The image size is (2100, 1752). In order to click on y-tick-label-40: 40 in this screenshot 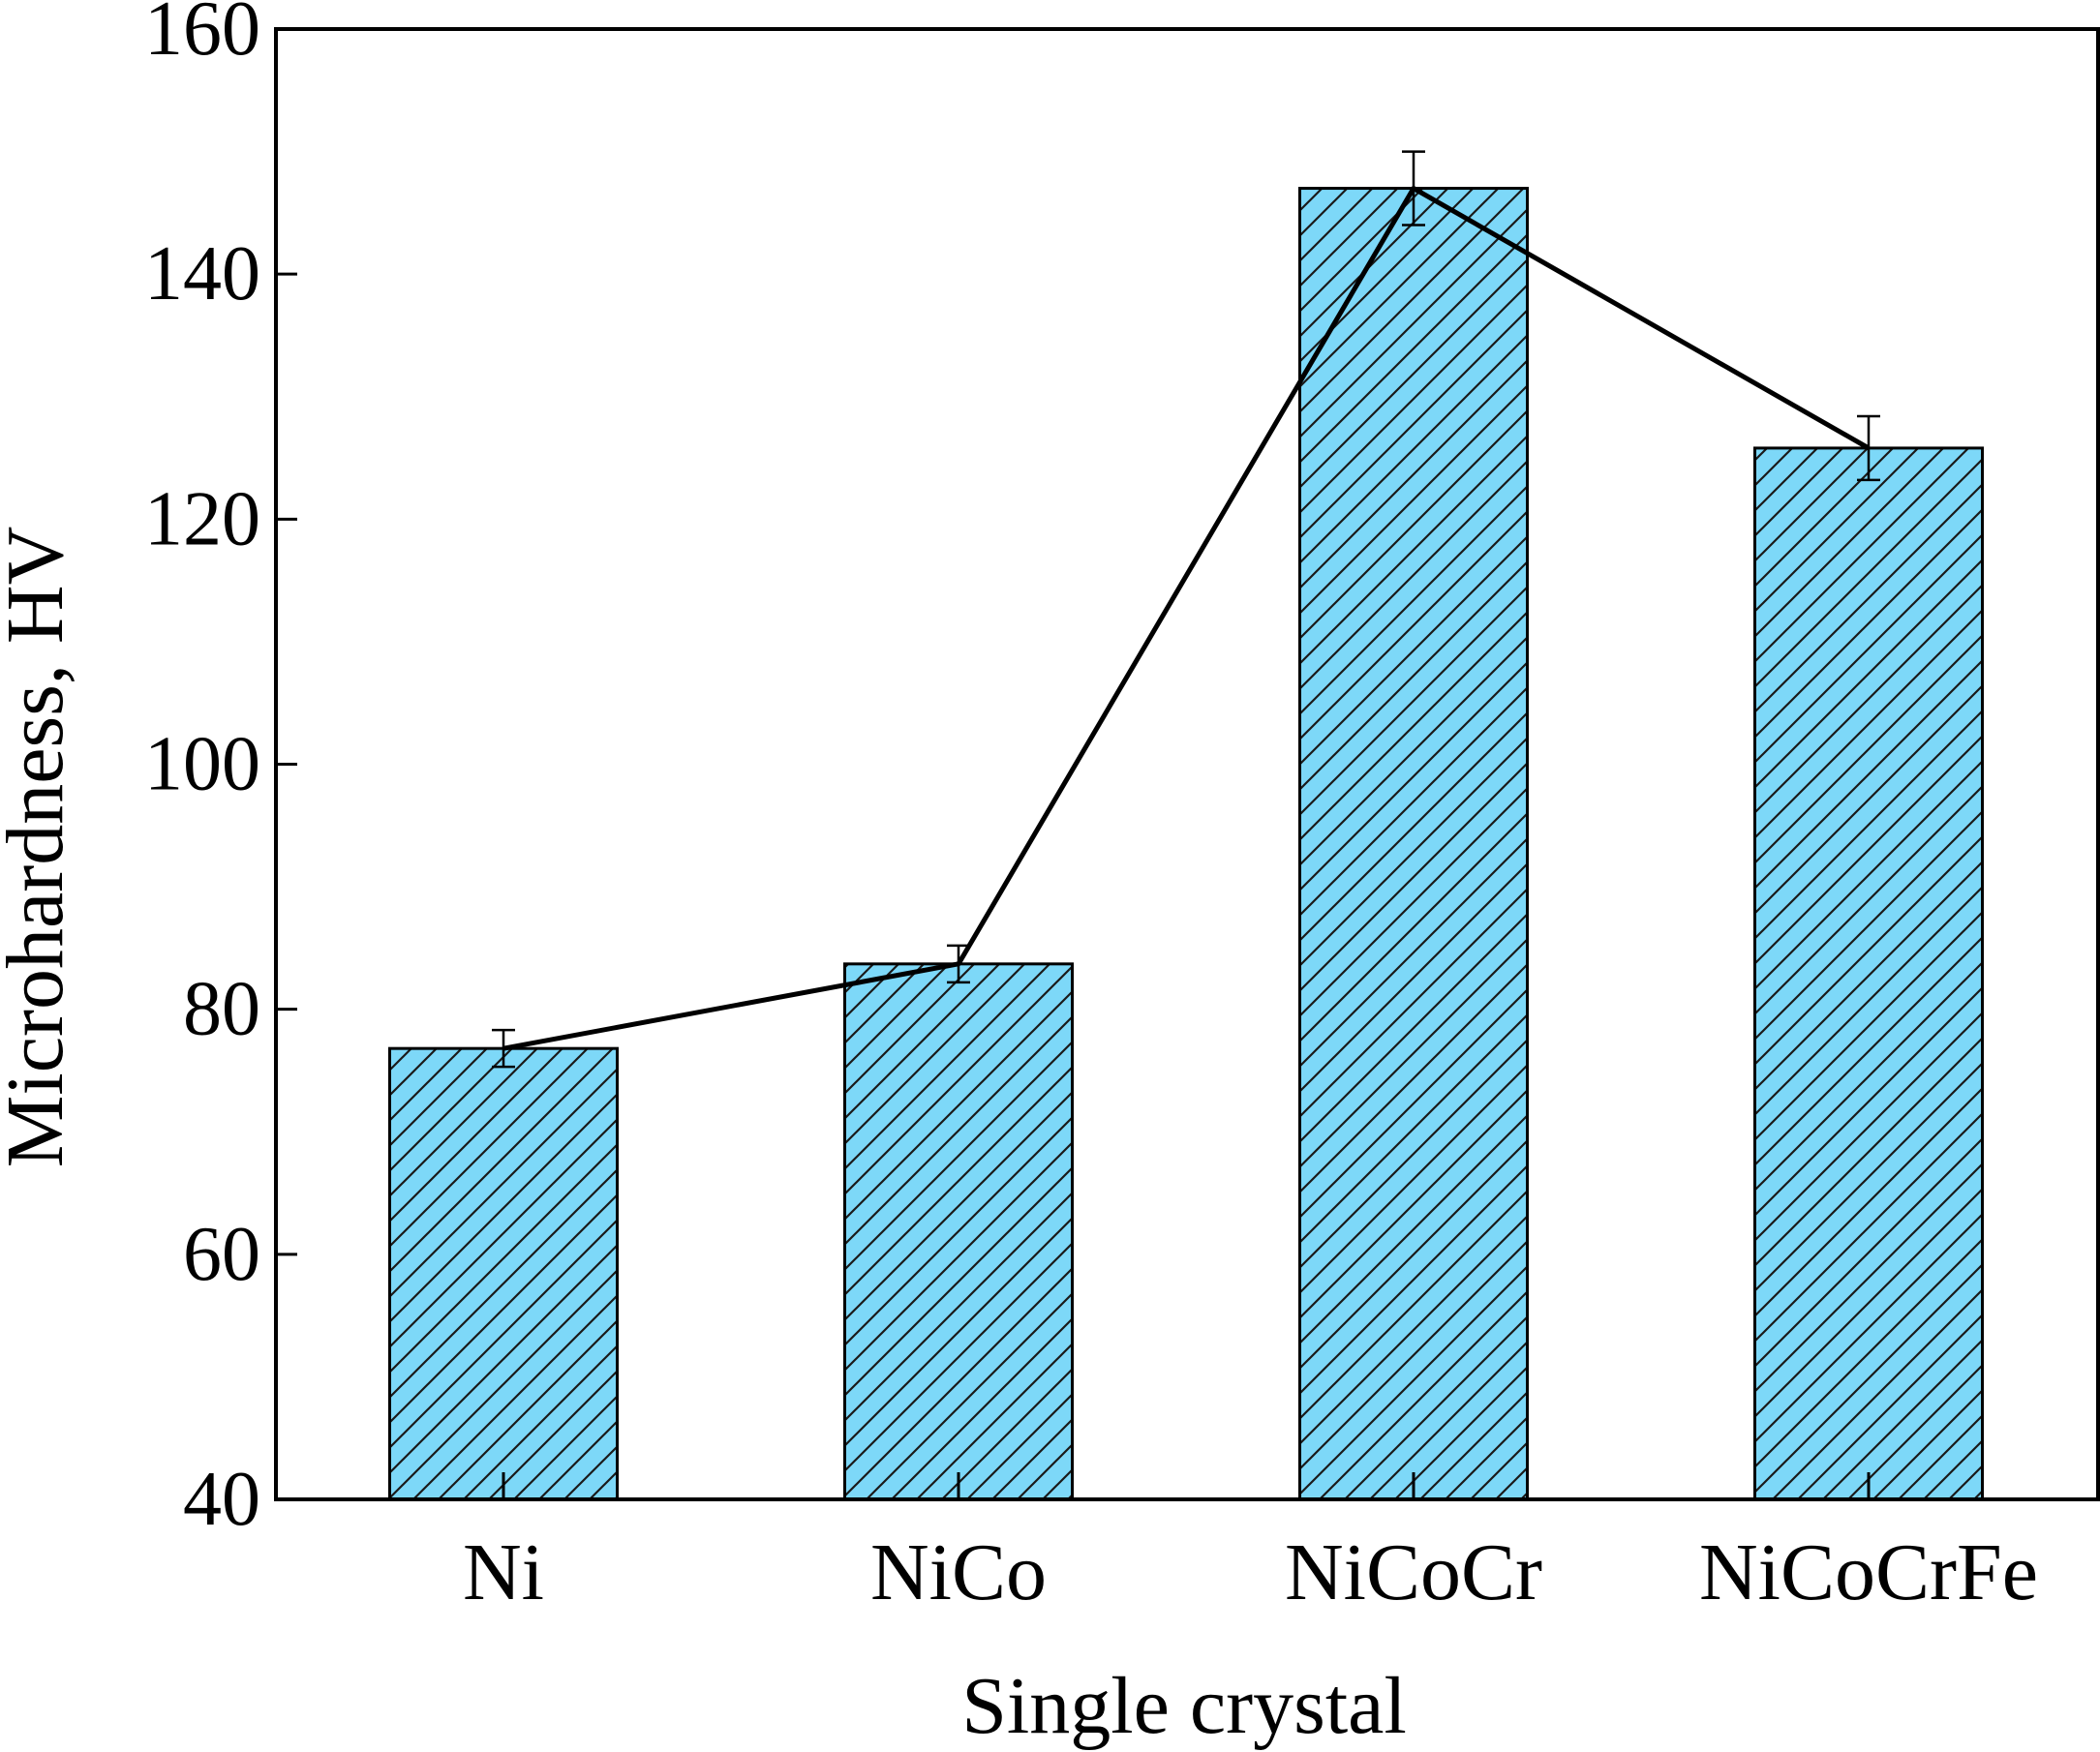, I will do `click(222, 1500)`.